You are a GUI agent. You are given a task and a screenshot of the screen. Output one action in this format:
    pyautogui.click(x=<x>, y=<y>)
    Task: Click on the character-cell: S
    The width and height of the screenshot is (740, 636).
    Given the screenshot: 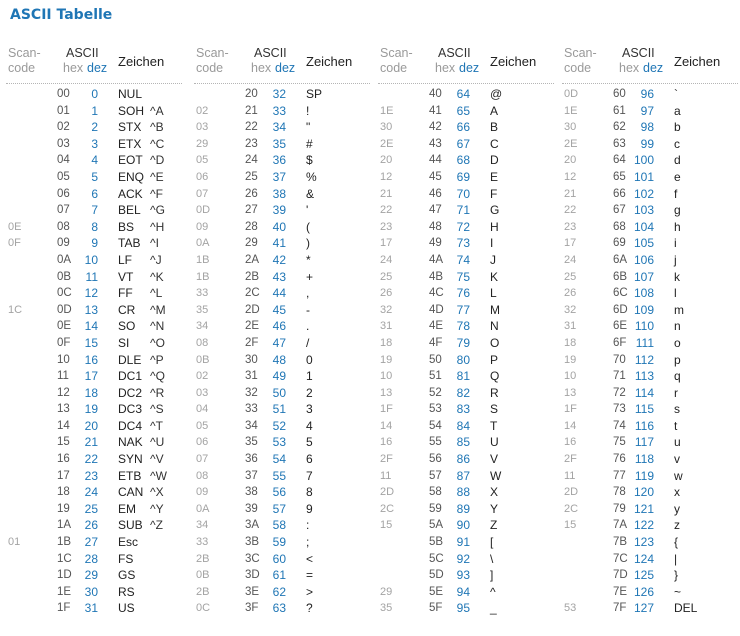 What is the action you would take?
    pyautogui.click(x=494, y=409)
    